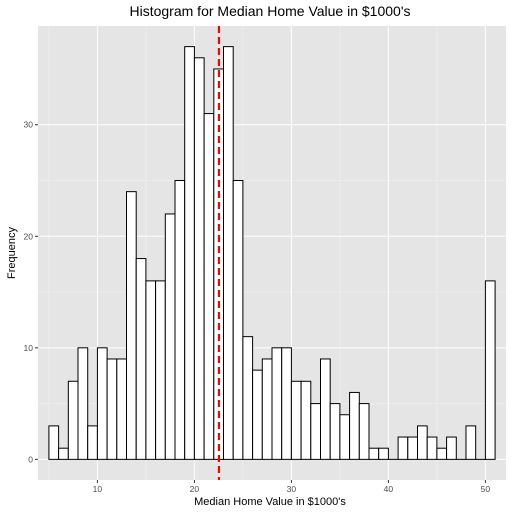  Describe the element at coordinates (30, 459) in the screenshot. I see `y-tick-label: 0` at that location.